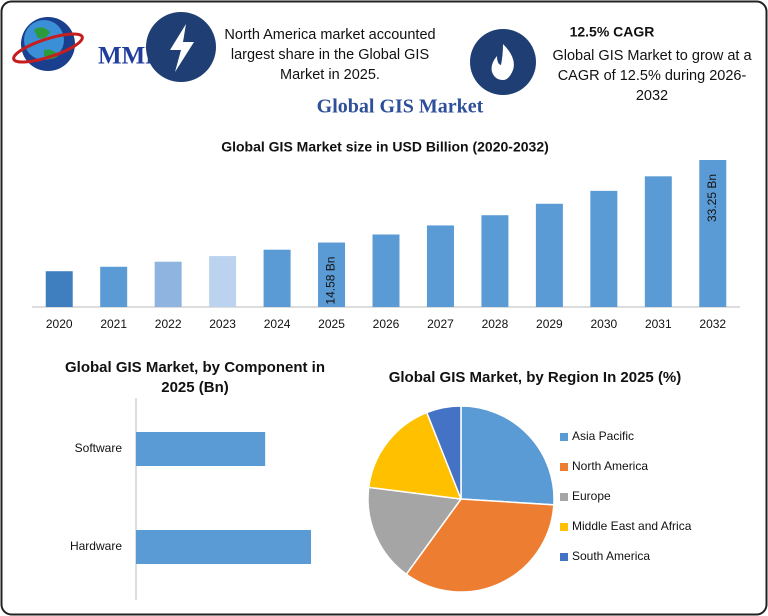 The width and height of the screenshot is (768, 616). Describe the element at coordinates (59, 324) in the screenshot. I see `x-tick-label: 2020` at that location.